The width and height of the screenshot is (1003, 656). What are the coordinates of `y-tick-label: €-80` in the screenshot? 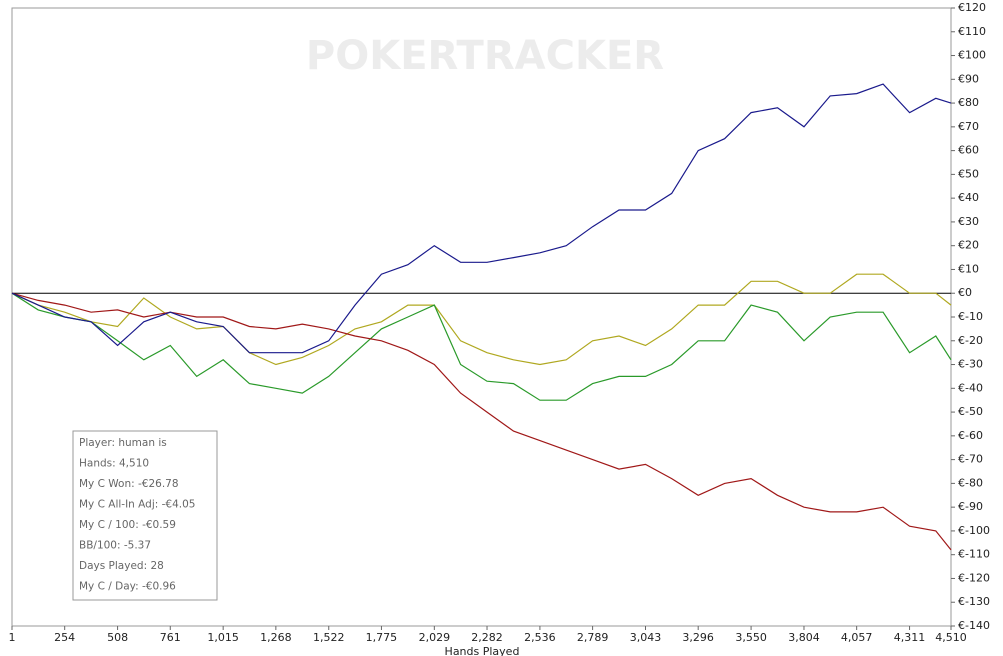 It's located at (970, 482).